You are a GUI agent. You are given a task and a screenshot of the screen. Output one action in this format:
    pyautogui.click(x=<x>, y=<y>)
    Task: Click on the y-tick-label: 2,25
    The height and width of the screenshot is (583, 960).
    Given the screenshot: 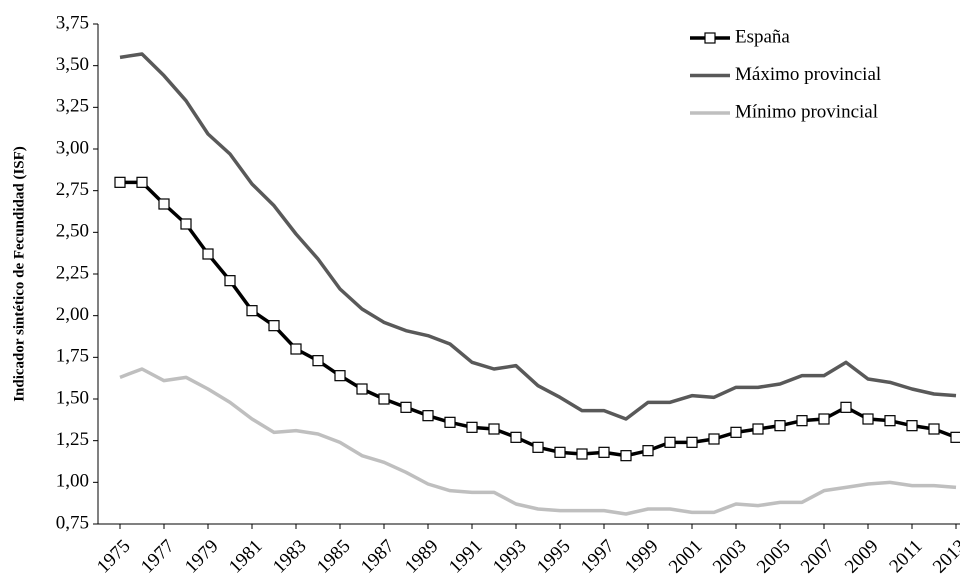 What is the action you would take?
    pyautogui.click(x=72, y=272)
    